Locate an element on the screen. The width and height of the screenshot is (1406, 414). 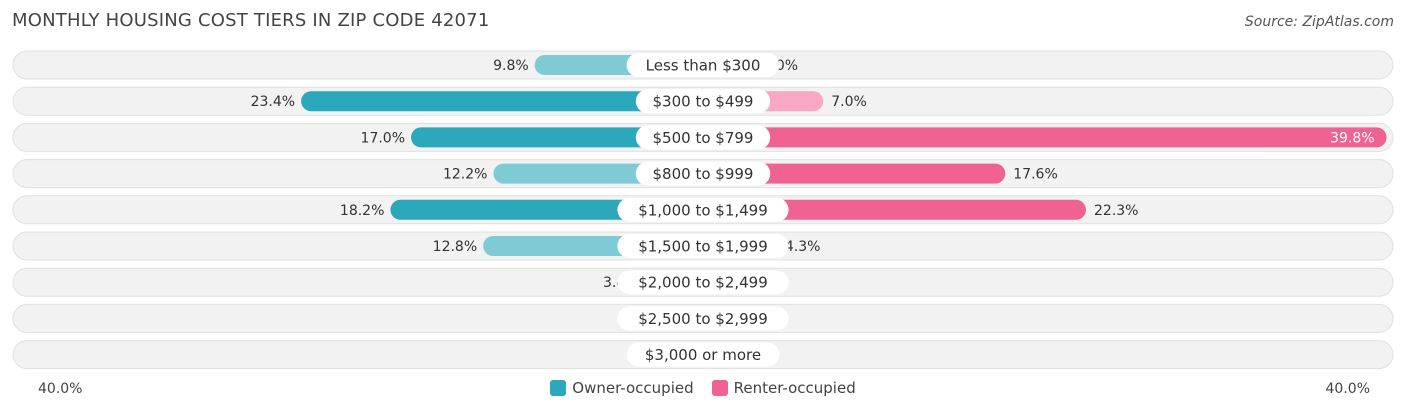
legend-swatch-renter is located at coordinates (719, 388).